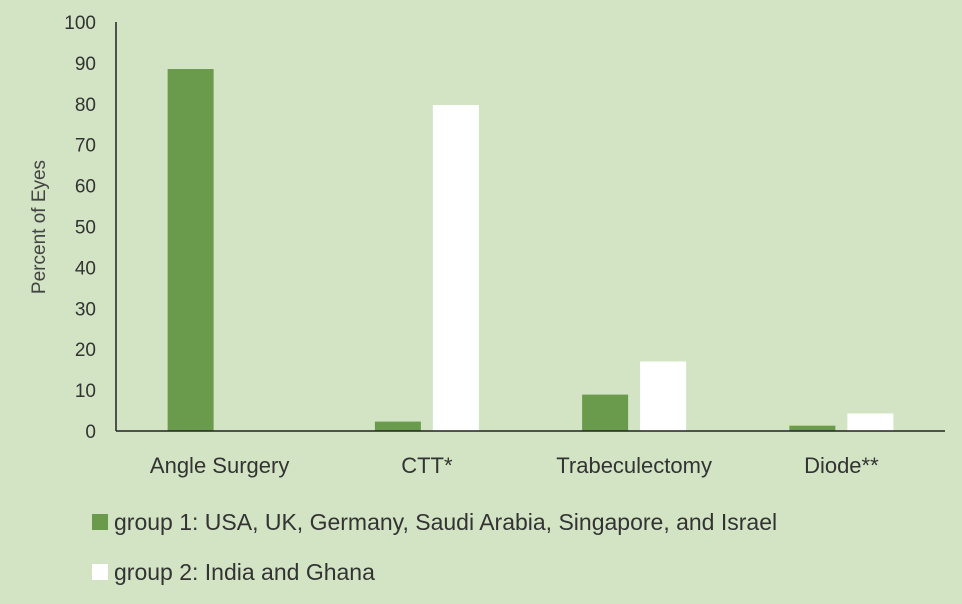 The image size is (962, 604). What do you see at coordinates (219, 465) in the screenshot?
I see `x-category-label: Angle Surgery` at bounding box center [219, 465].